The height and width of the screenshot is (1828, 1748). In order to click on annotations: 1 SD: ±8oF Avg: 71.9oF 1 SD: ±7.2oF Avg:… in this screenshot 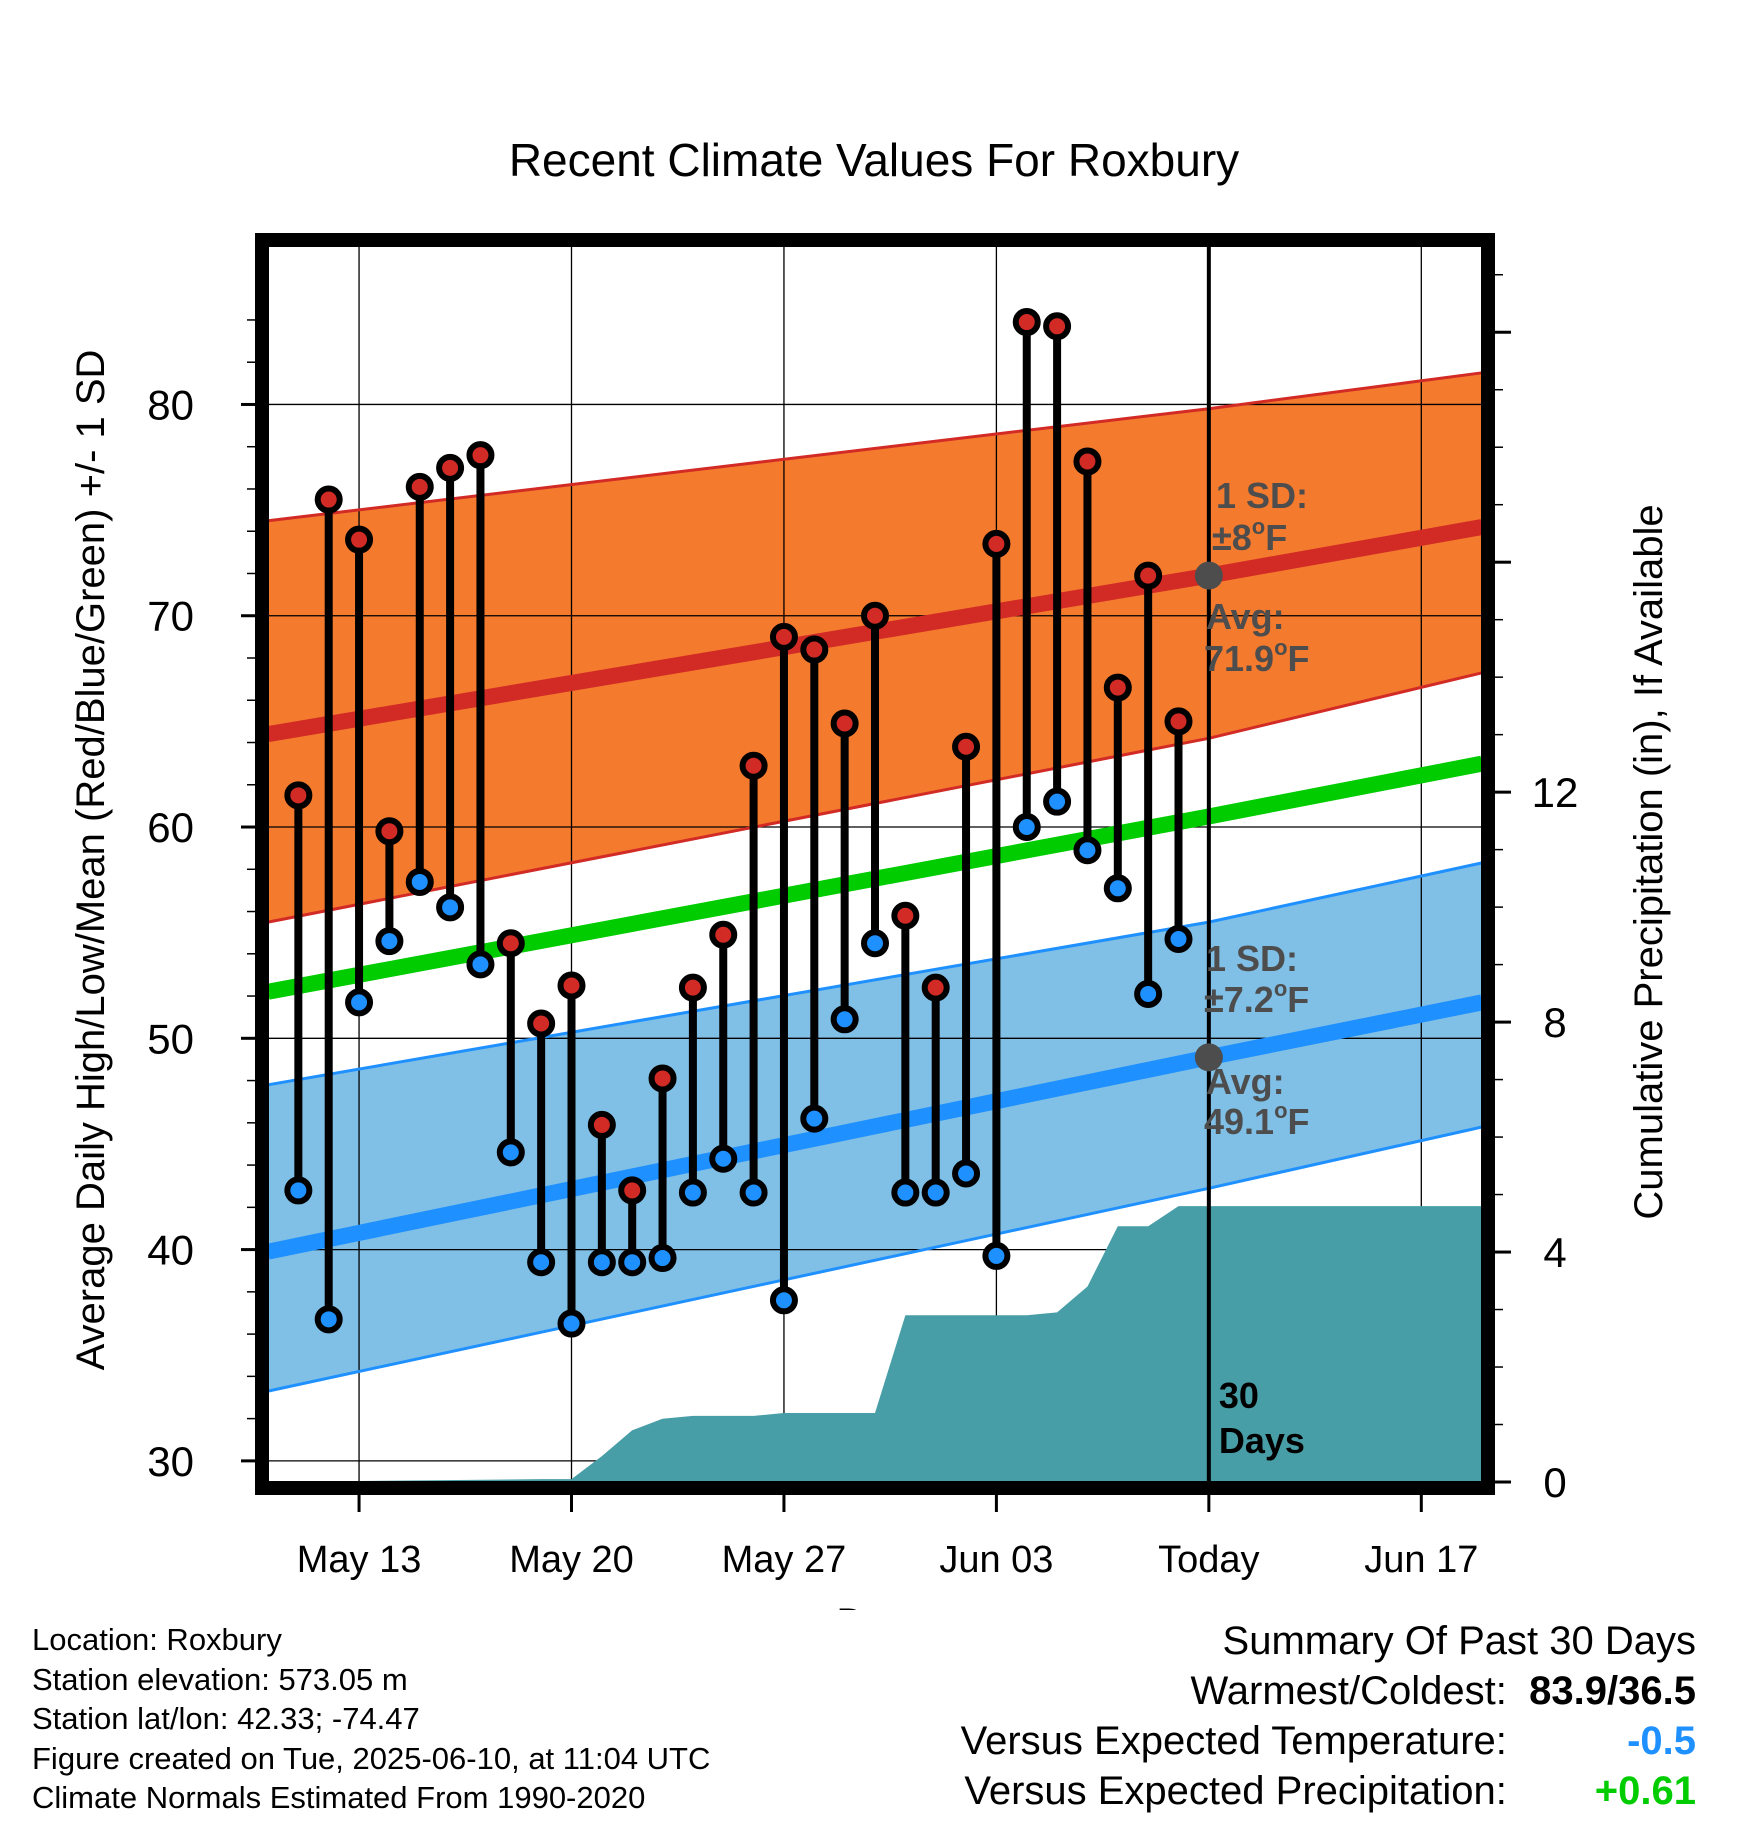, I will do `click(1257, 808)`.